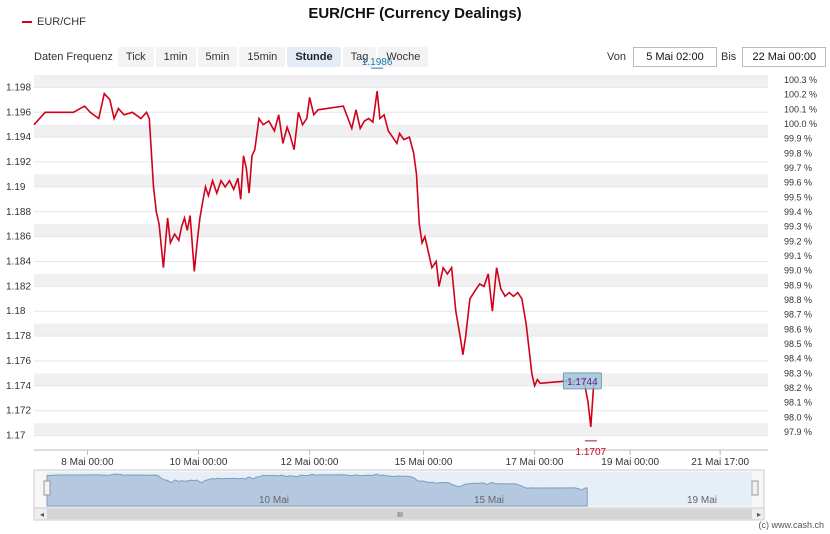 This screenshot has height=534, width=830. I want to click on y-tick-label: 1.172, so click(18, 411).